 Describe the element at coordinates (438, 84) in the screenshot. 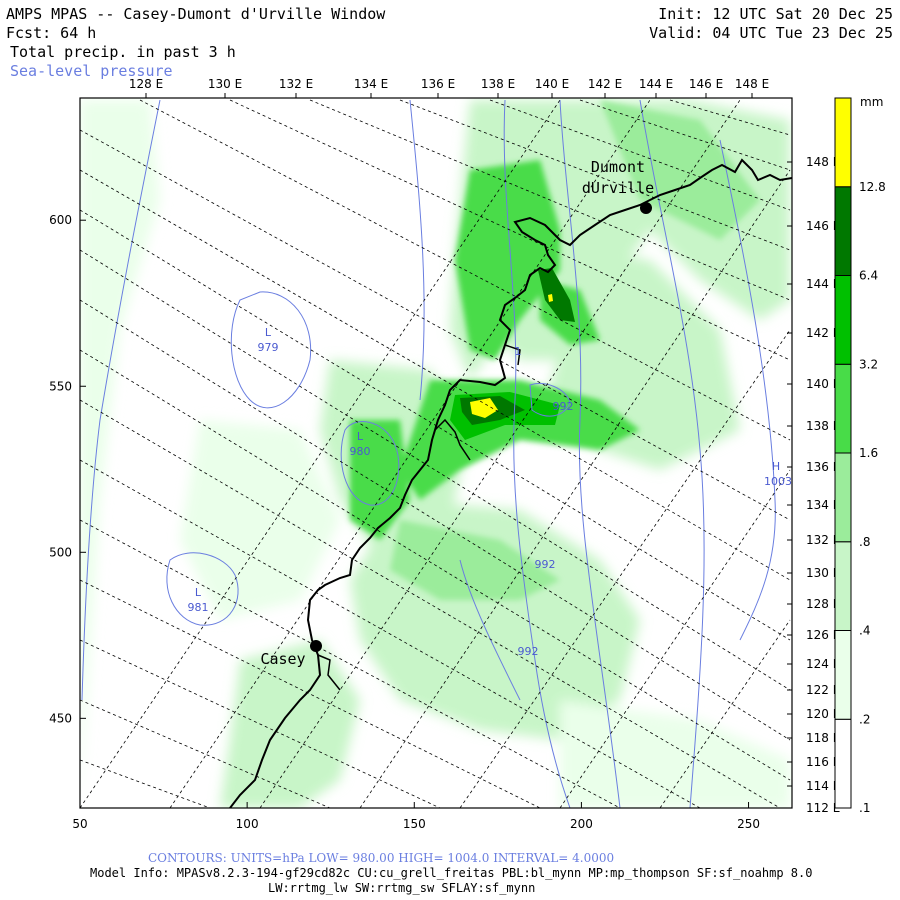

I see `top-longitude-label: 136 E` at that location.